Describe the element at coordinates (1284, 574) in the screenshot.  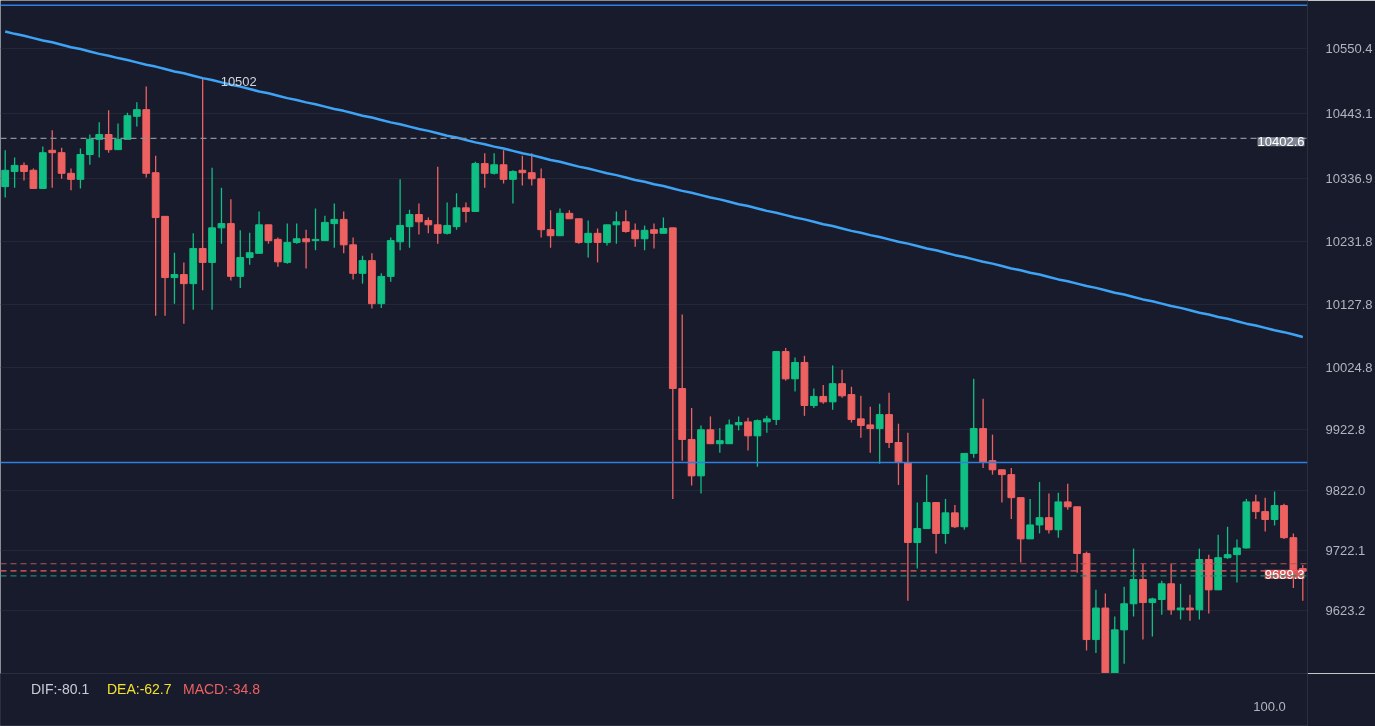
I see `ref-line-label: 9689.3` at that location.